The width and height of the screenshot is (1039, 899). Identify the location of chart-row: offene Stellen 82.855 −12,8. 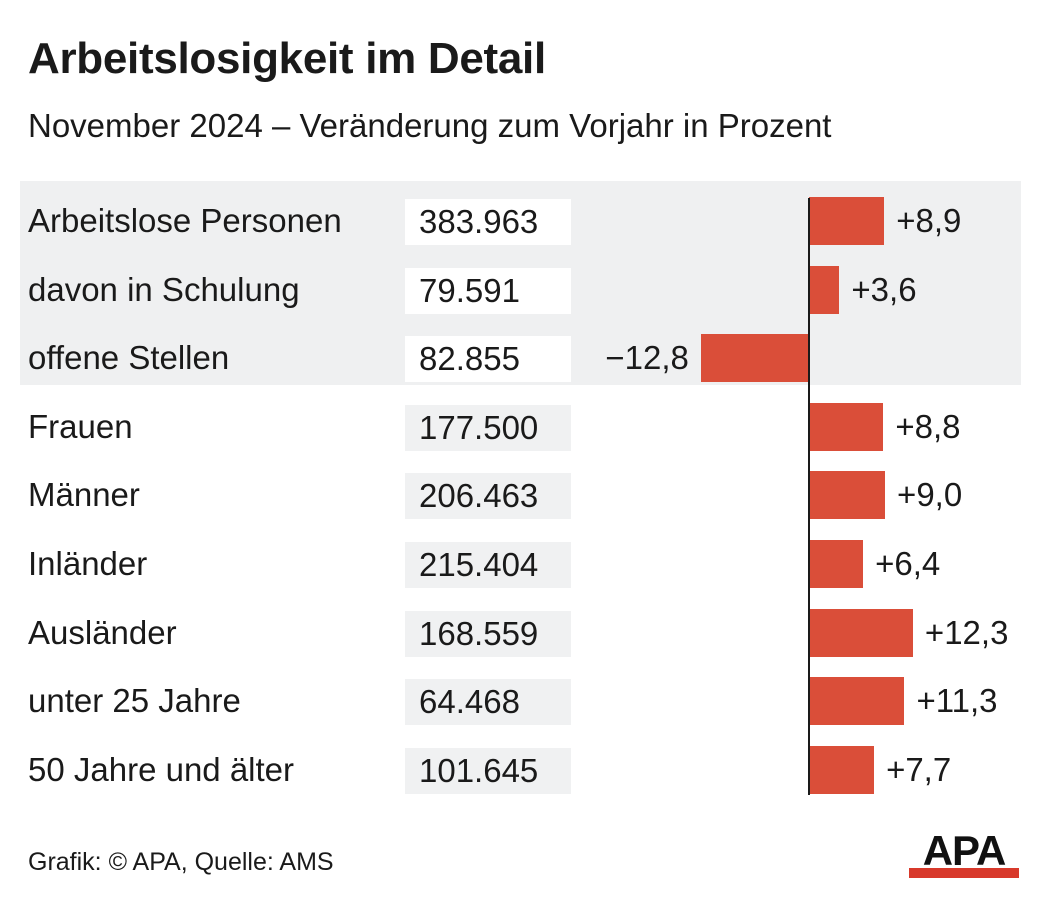
(519, 358).